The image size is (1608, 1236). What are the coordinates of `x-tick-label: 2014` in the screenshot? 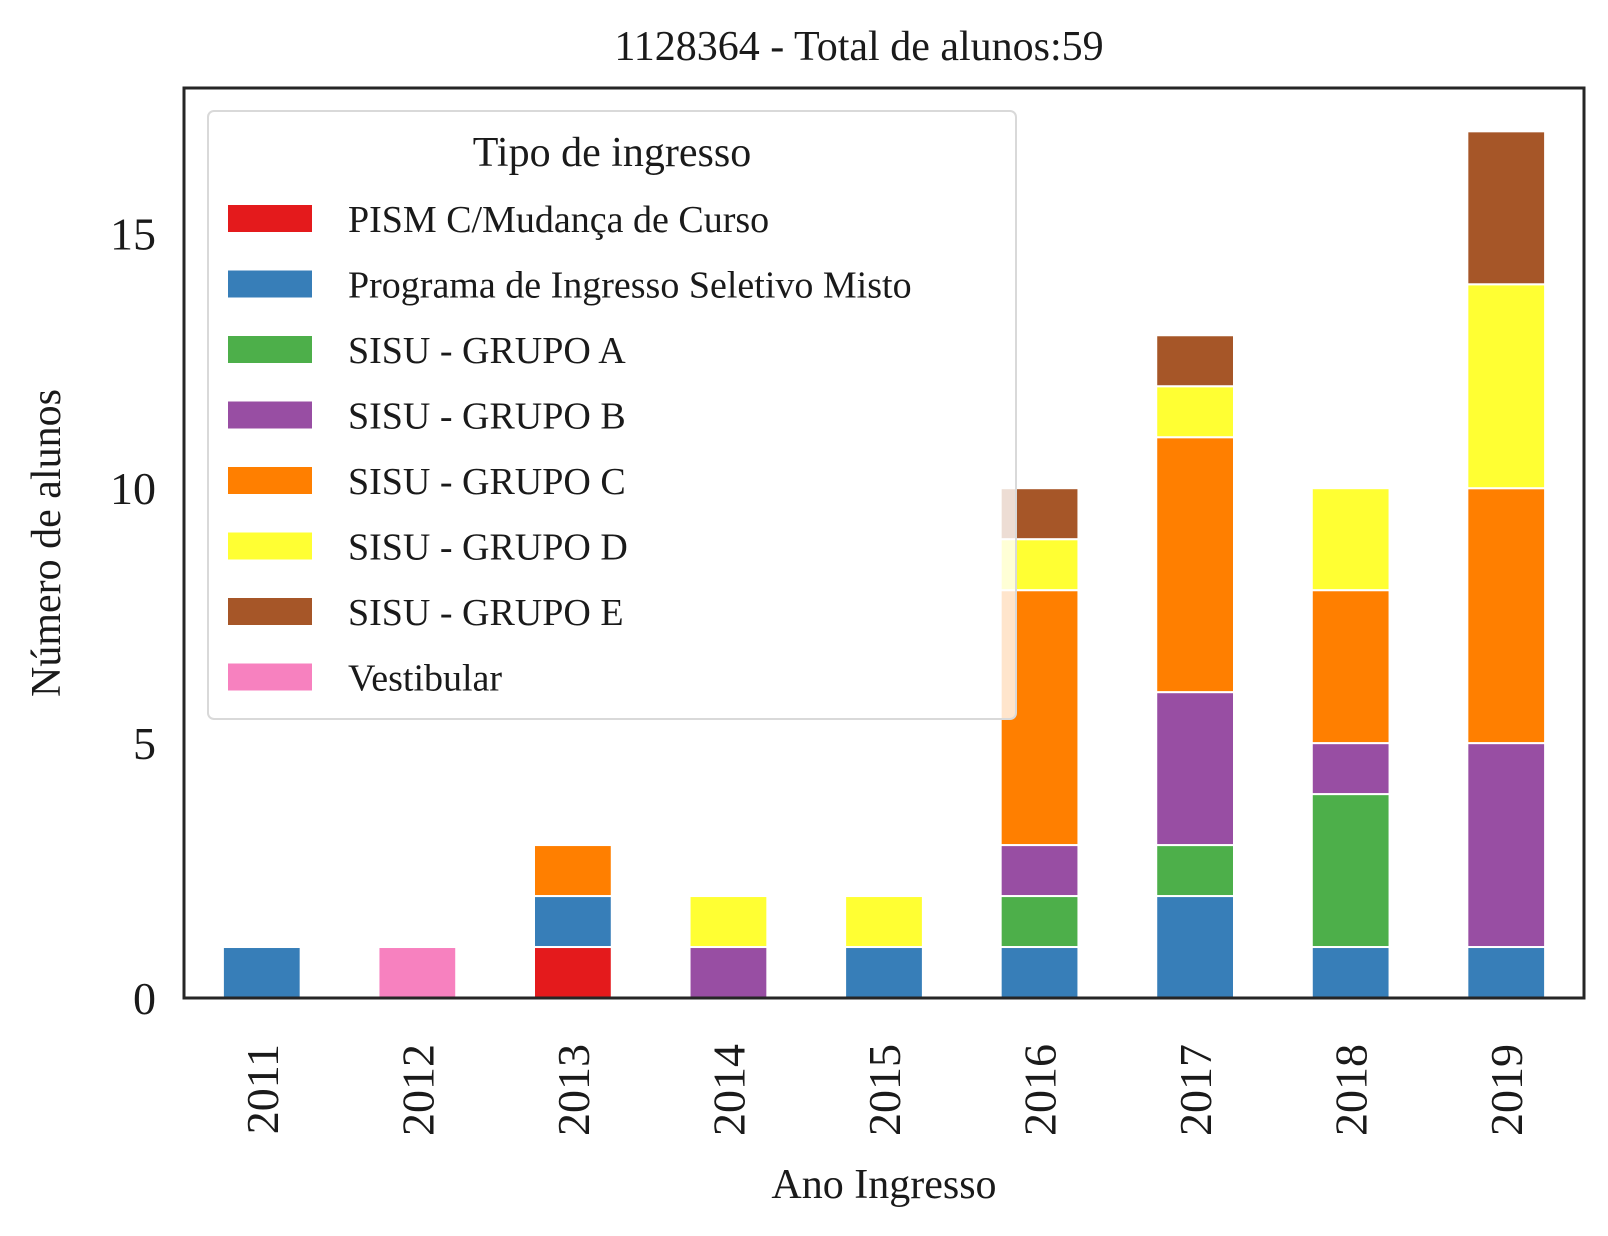 It's located at (728, 1090).